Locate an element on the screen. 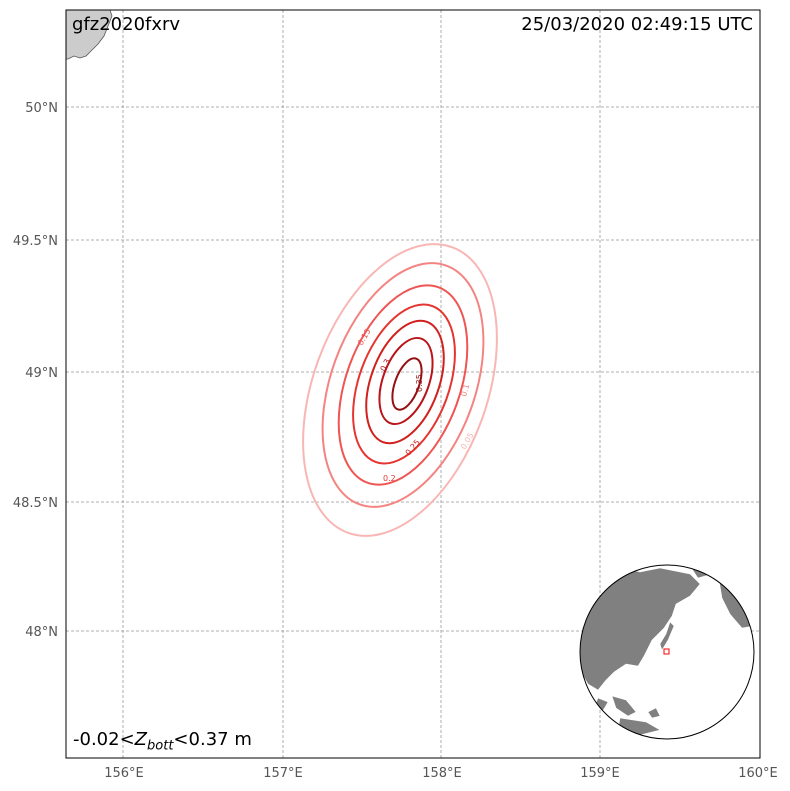 The width and height of the screenshot is (790, 791). lat-tick-label: 48°N is located at coordinates (41, 632).